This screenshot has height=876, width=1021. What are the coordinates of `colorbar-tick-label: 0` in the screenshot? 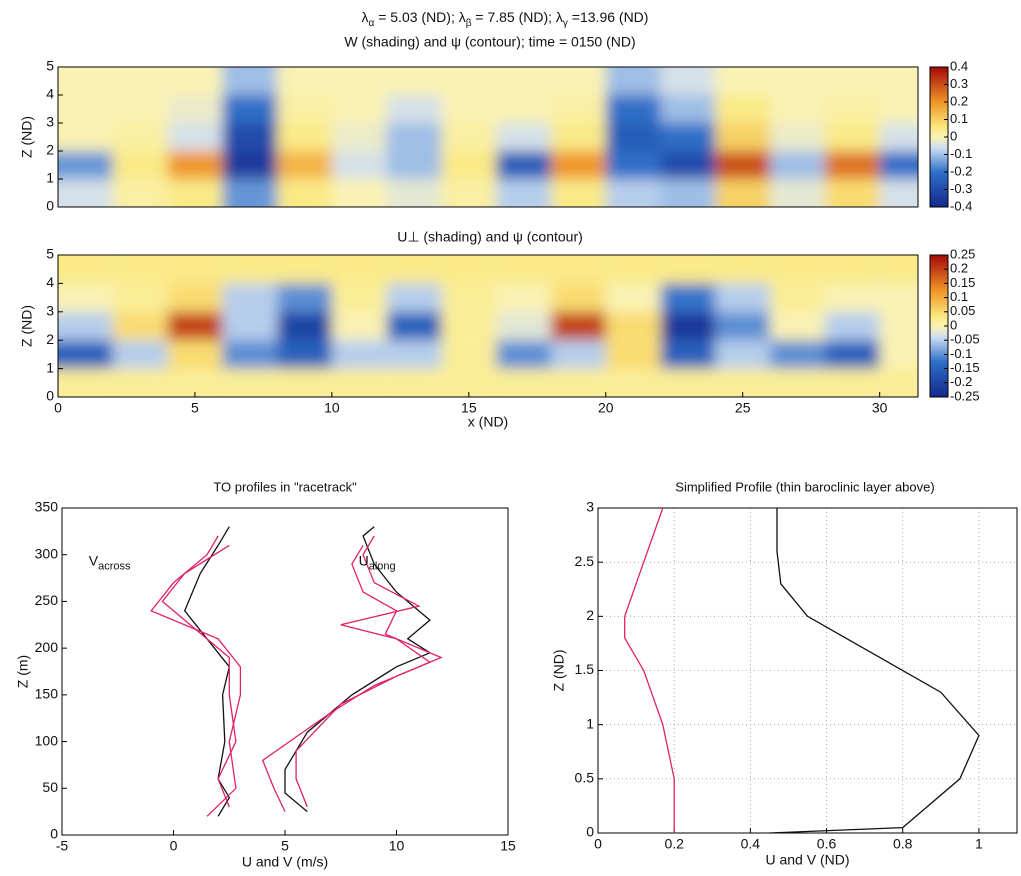 It's located at (953, 324).